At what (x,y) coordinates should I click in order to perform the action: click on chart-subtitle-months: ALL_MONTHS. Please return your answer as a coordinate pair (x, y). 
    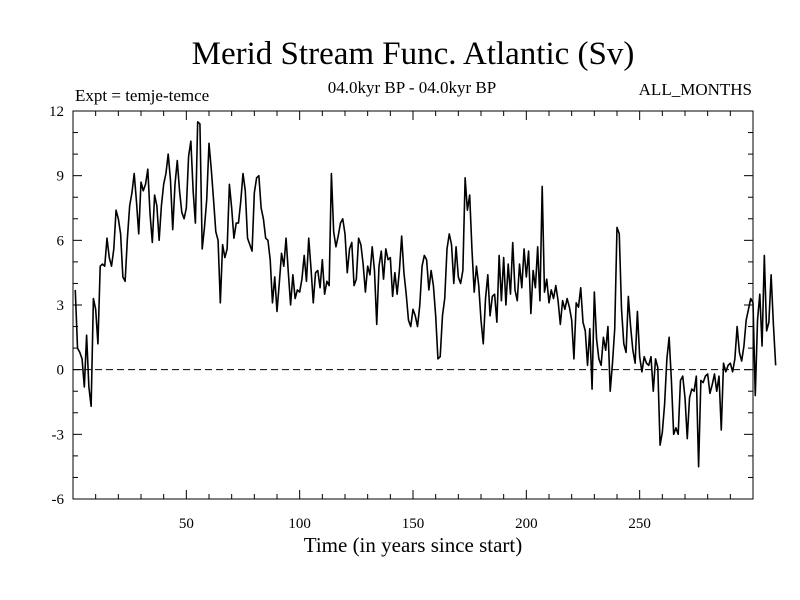
    Looking at the image, I should click on (695, 89).